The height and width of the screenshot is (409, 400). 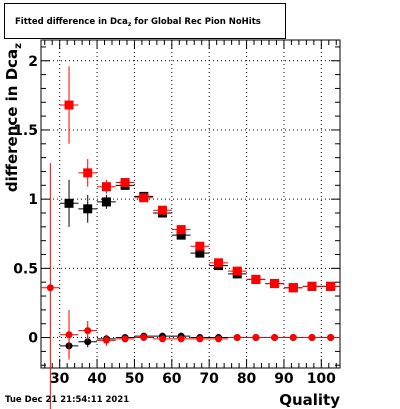 I want to click on timestamp: Tue Dec 21 21:54:11 2021, so click(x=67, y=400).